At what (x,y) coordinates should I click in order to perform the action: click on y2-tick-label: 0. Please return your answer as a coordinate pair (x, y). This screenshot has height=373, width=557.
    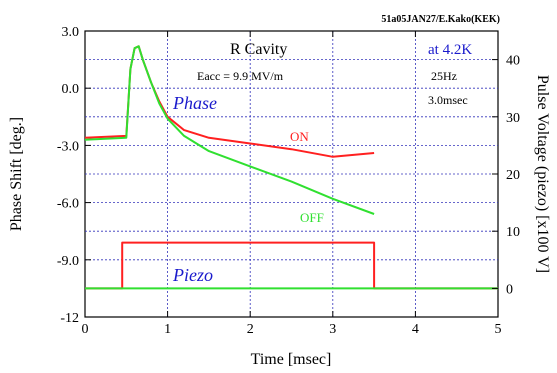
    Looking at the image, I should click on (509, 289).